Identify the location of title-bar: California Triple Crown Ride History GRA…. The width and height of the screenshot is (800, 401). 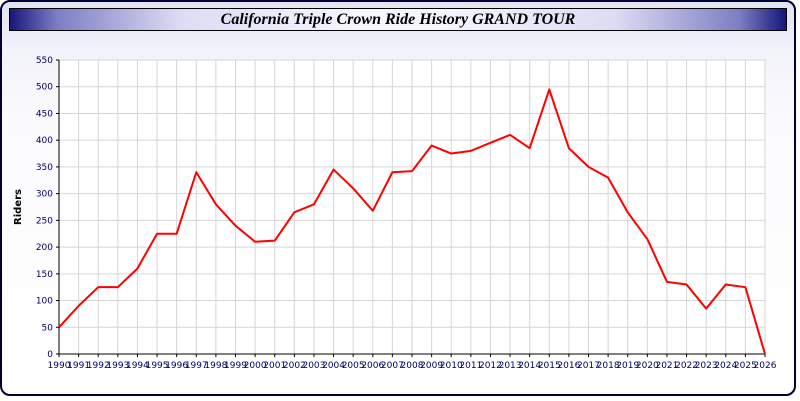
(398, 19).